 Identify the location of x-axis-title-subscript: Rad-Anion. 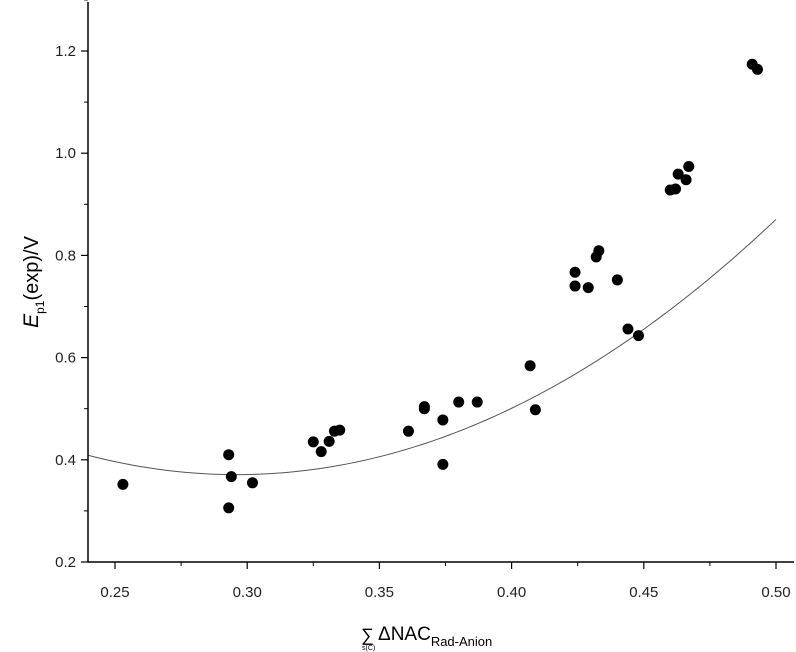
(461, 641).